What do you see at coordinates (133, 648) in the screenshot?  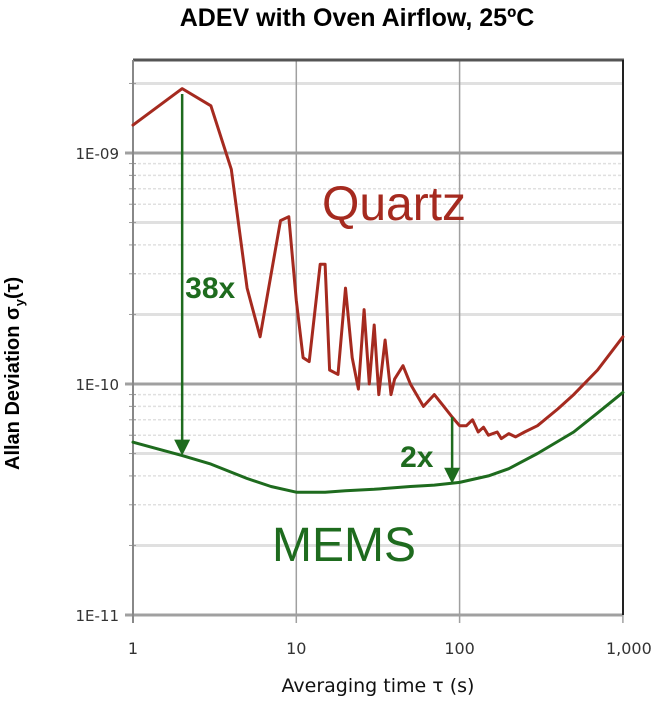 I see `x-tick-label: 1` at bounding box center [133, 648].